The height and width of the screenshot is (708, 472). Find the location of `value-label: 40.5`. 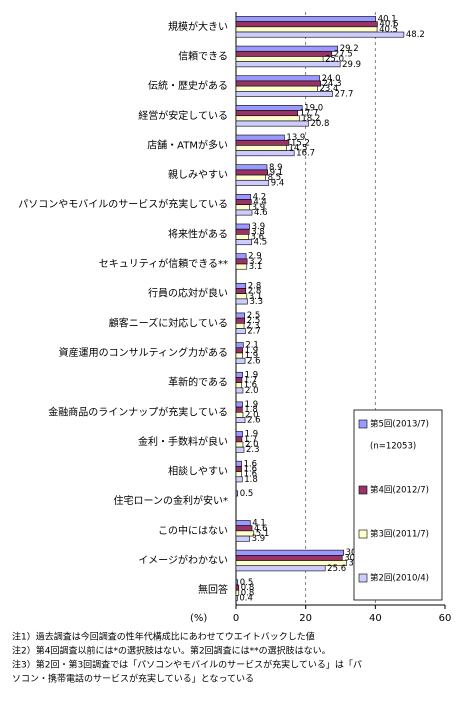

value-label: 40.5 is located at coordinates (388, 30).